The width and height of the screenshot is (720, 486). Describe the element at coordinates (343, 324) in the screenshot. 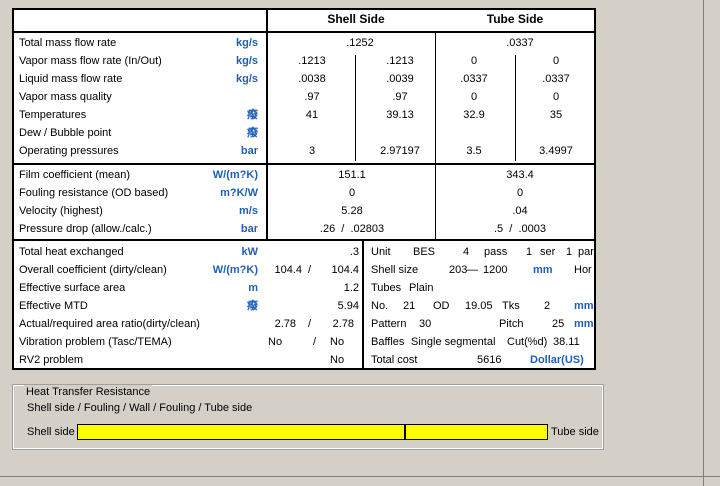

I see `area-ratio-clean: 2.78` at that location.